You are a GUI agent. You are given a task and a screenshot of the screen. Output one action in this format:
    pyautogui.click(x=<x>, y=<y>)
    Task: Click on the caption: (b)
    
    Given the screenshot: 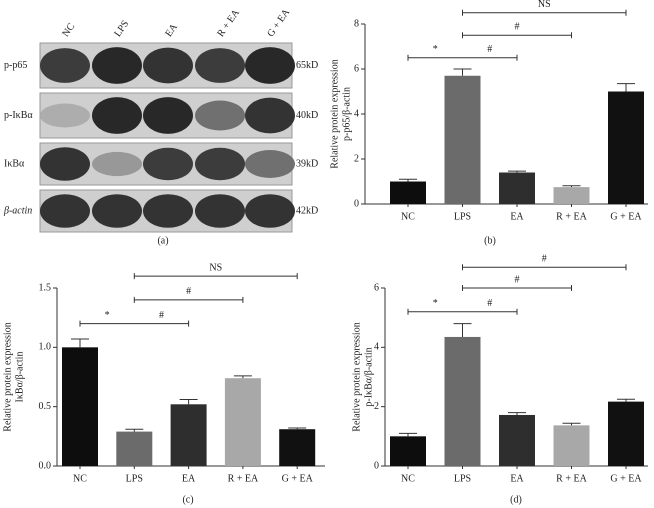 What is the action you would take?
    pyautogui.click(x=490, y=240)
    